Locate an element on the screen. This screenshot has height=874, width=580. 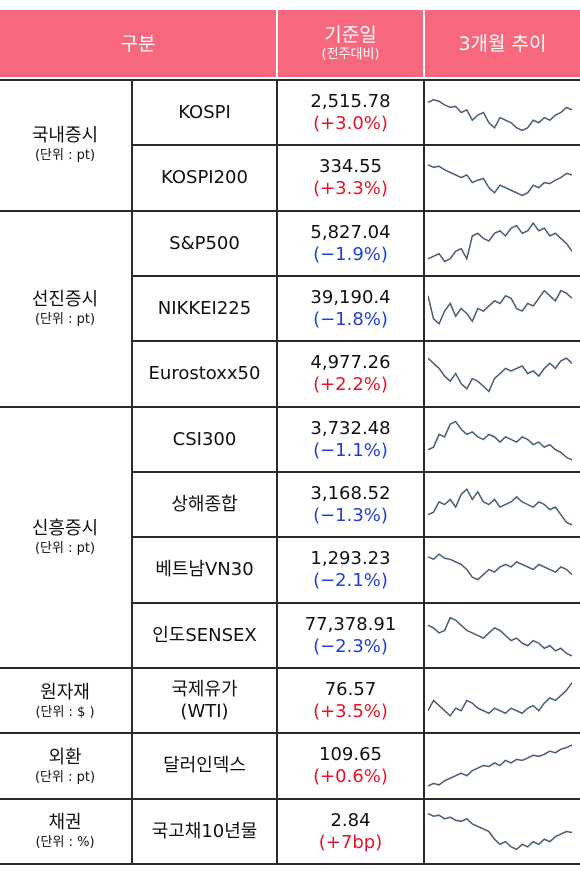
row-value-cell: 4,977.26 (+2.2%) is located at coordinates (350, 373).